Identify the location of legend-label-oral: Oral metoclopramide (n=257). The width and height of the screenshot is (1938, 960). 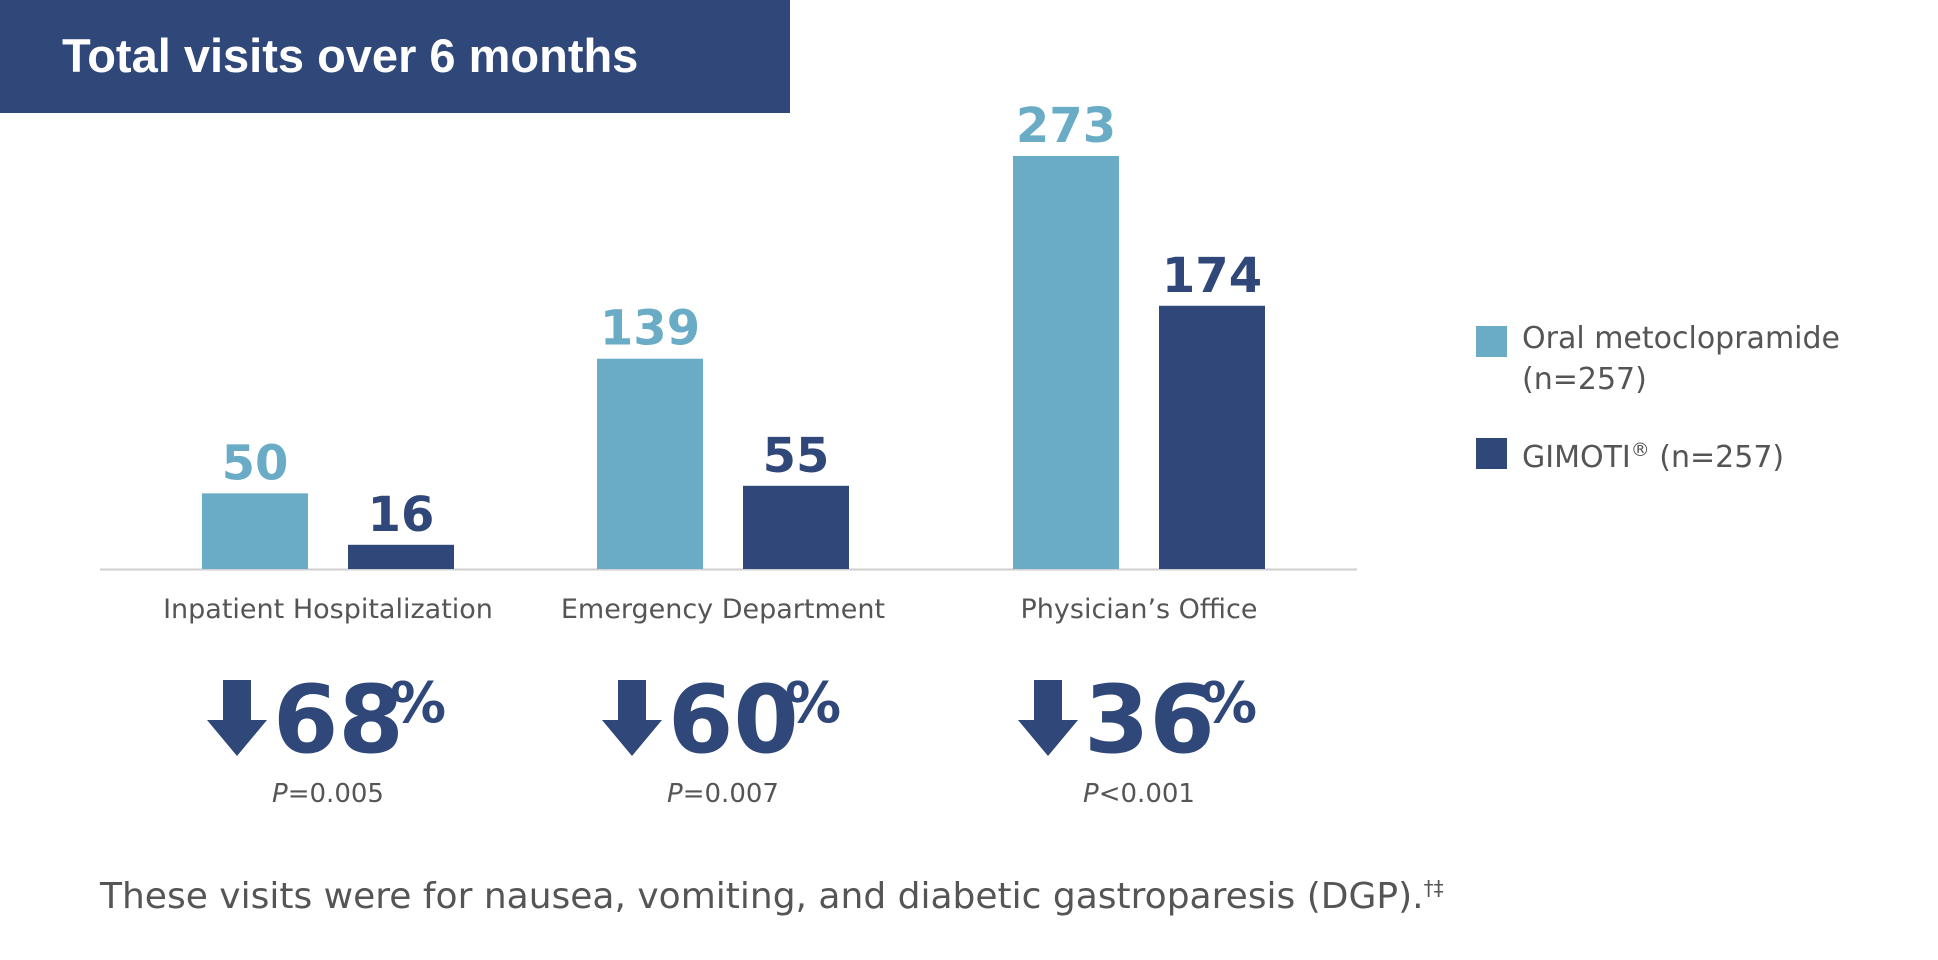
(1681, 359).